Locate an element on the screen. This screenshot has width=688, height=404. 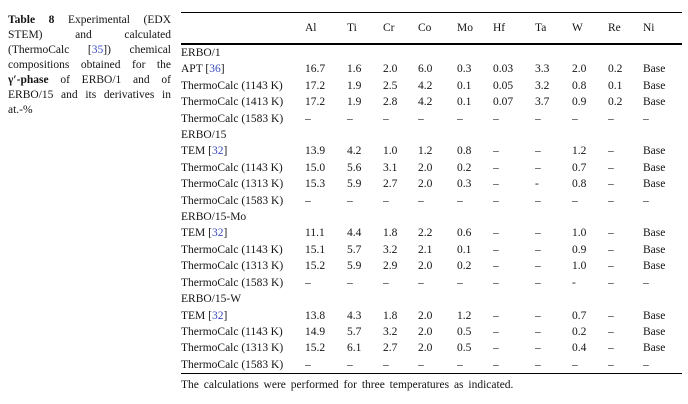
cell: 1.2 is located at coordinates (425, 151).